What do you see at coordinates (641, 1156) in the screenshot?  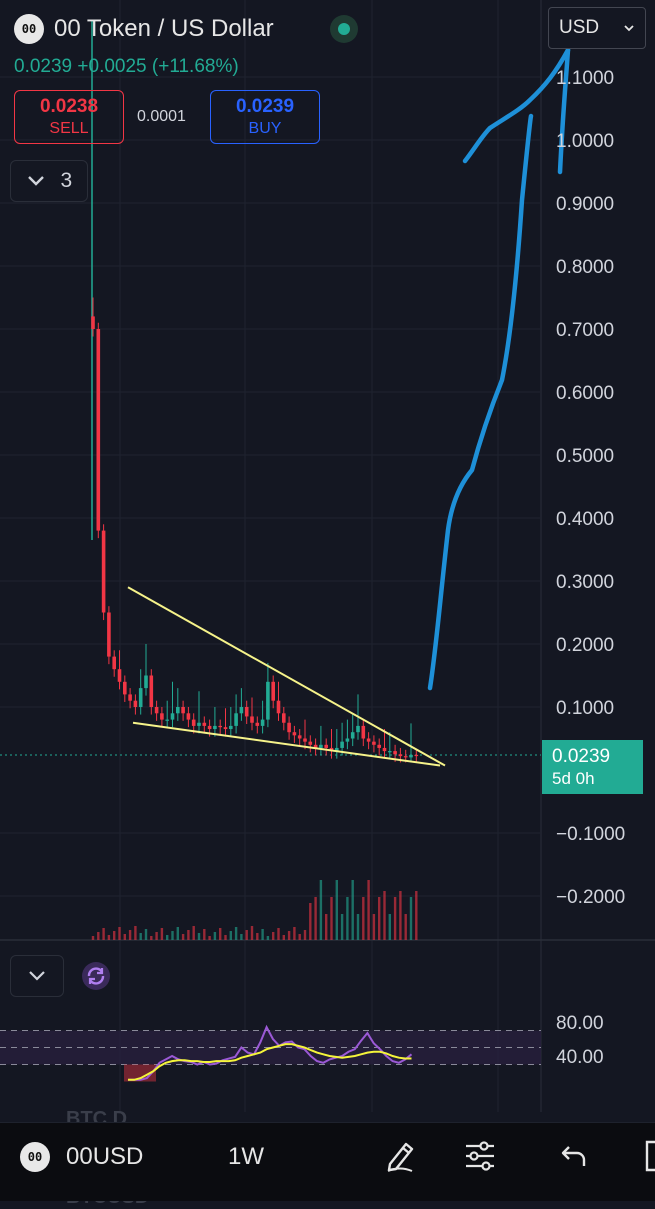 I see `fullscreen-button` at bounding box center [641, 1156].